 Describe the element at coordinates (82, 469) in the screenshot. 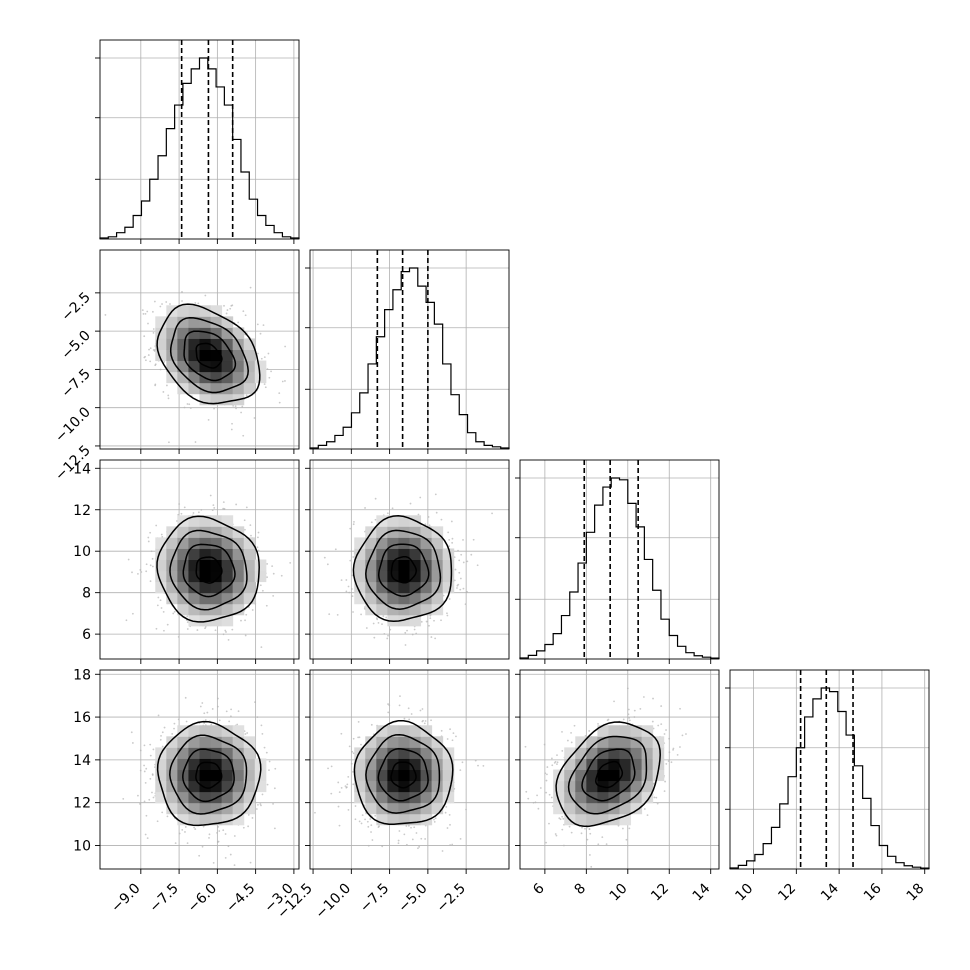

I see `y-tick-label: 14` at that location.